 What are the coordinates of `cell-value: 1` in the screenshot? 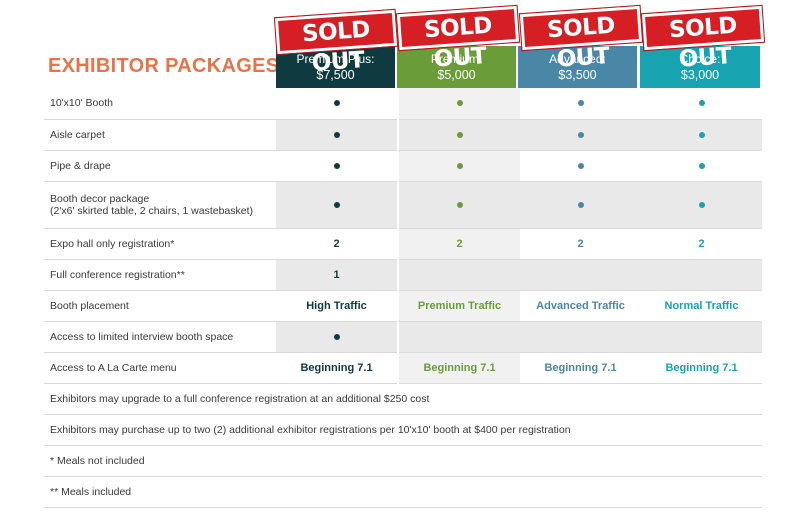 It's located at (336, 274).